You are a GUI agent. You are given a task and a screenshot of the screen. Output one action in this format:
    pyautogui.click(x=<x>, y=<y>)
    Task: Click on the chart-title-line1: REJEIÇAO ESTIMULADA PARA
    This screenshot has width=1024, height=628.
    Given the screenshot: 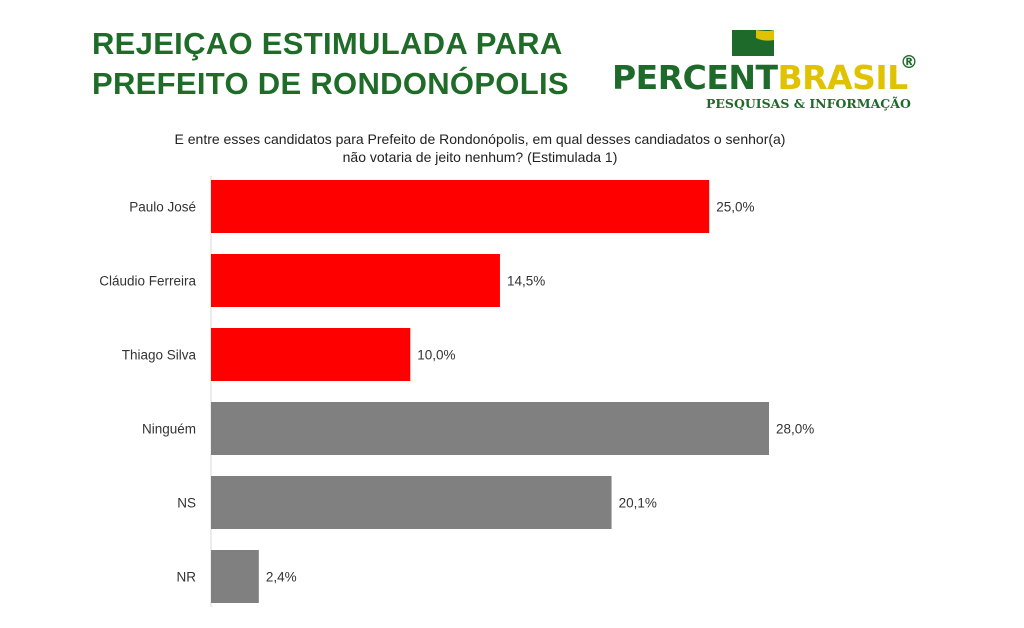 What is the action you would take?
    pyautogui.click(x=327, y=43)
    